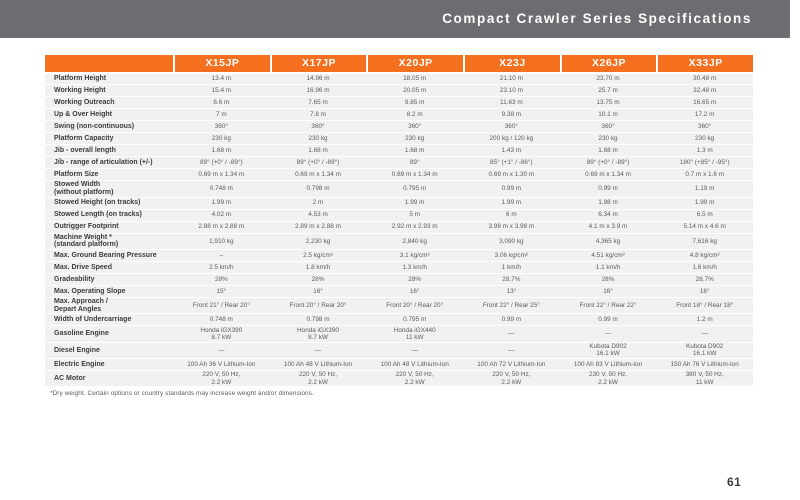 This screenshot has height=500, width=800. Describe the element at coordinates (90, 291) in the screenshot. I see `row-label: Max. Operating Slope` at that location.